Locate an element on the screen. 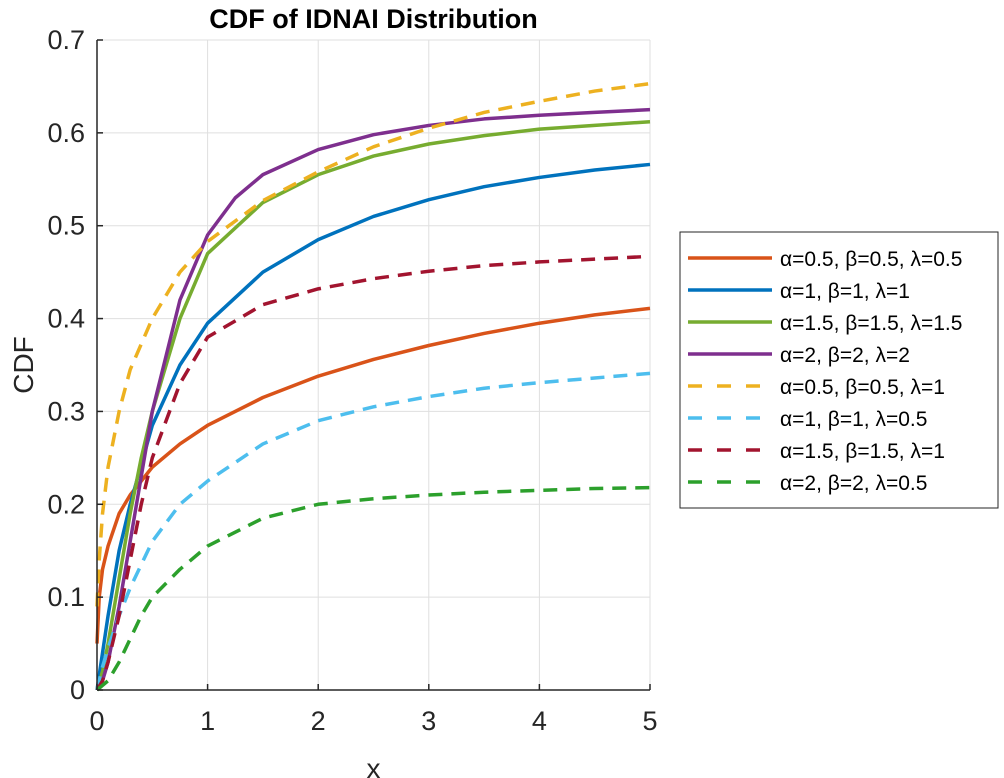 This screenshot has height=778, width=1004. y-tick-label: 0.1 is located at coordinates (66, 597).